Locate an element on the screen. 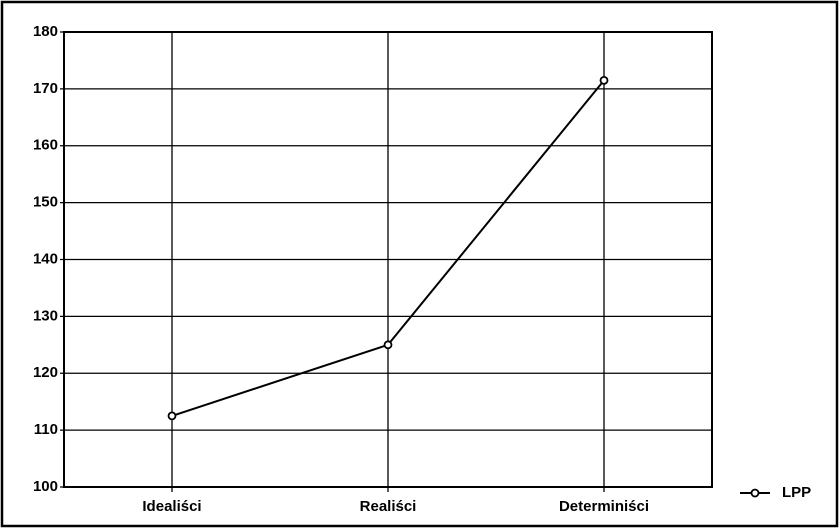 The image size is (840, 529). x-tick-label: Idealiści is located at coordinates (171, 506).